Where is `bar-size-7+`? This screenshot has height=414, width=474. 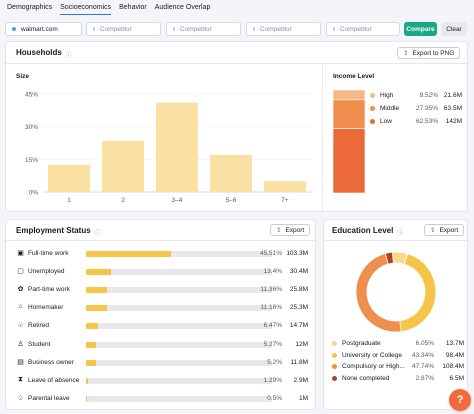 bar-size-7+ is located at coordinates (285, 186).